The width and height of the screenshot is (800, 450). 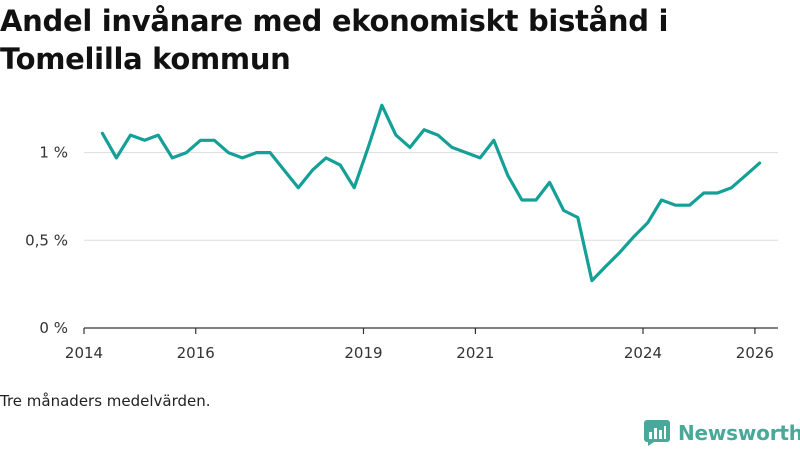 I want to click on x-tick-label: 2019, so click(x=363, y=353).